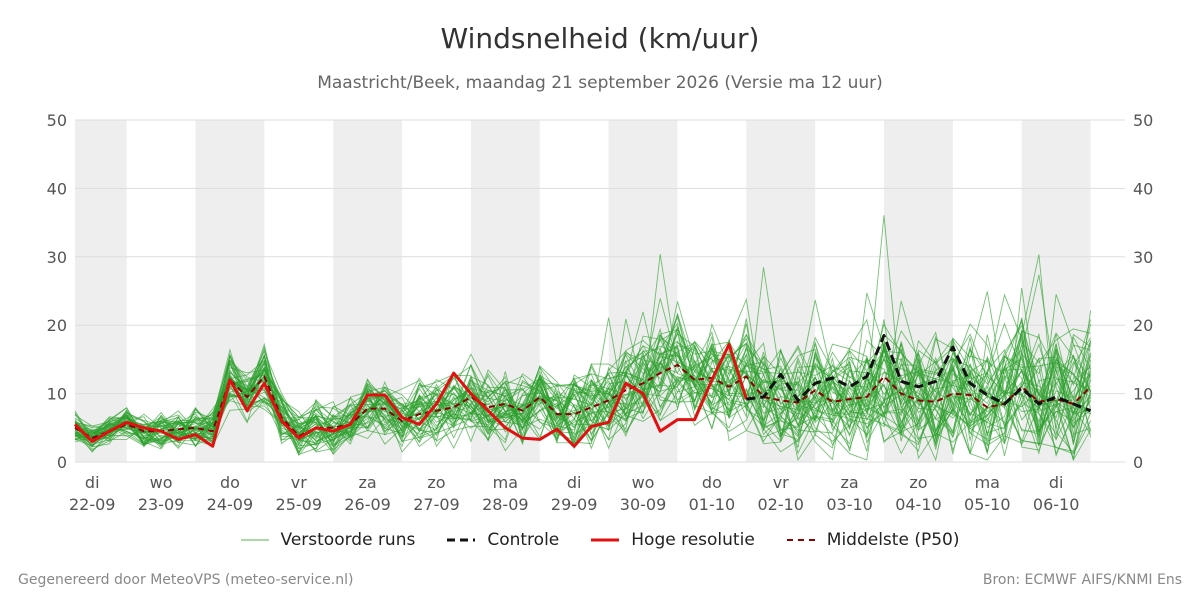  What do you see at coordinates (987, 482) in the screenshot?
I see `x-tick-day-13: ma` at bounding box center [987, 482].